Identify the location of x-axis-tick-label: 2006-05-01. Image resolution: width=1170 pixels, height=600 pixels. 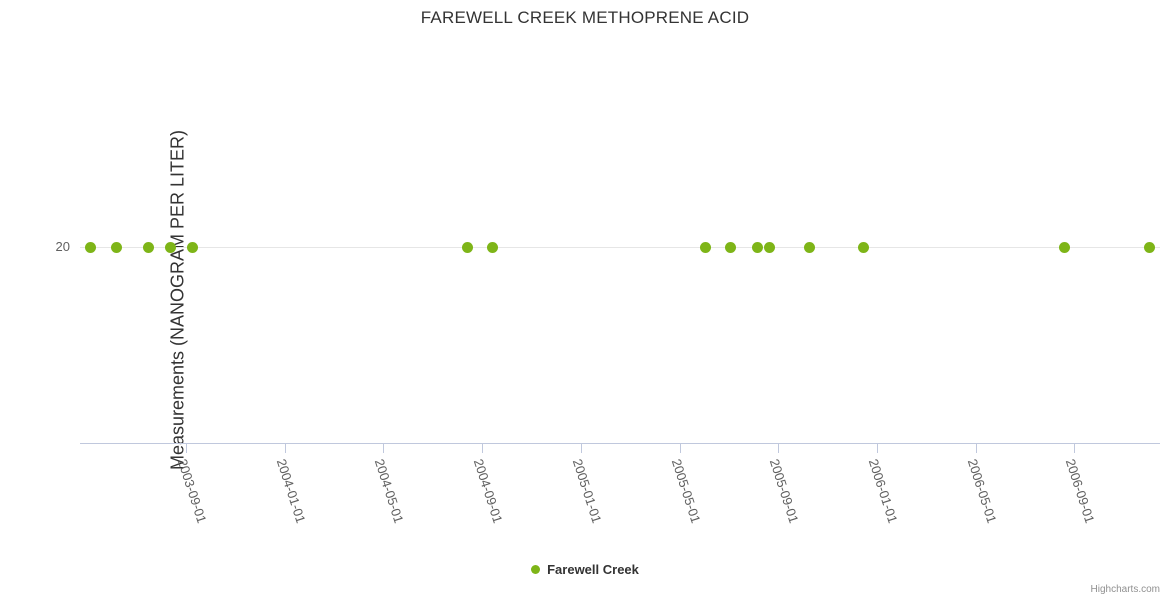
(982, 491).